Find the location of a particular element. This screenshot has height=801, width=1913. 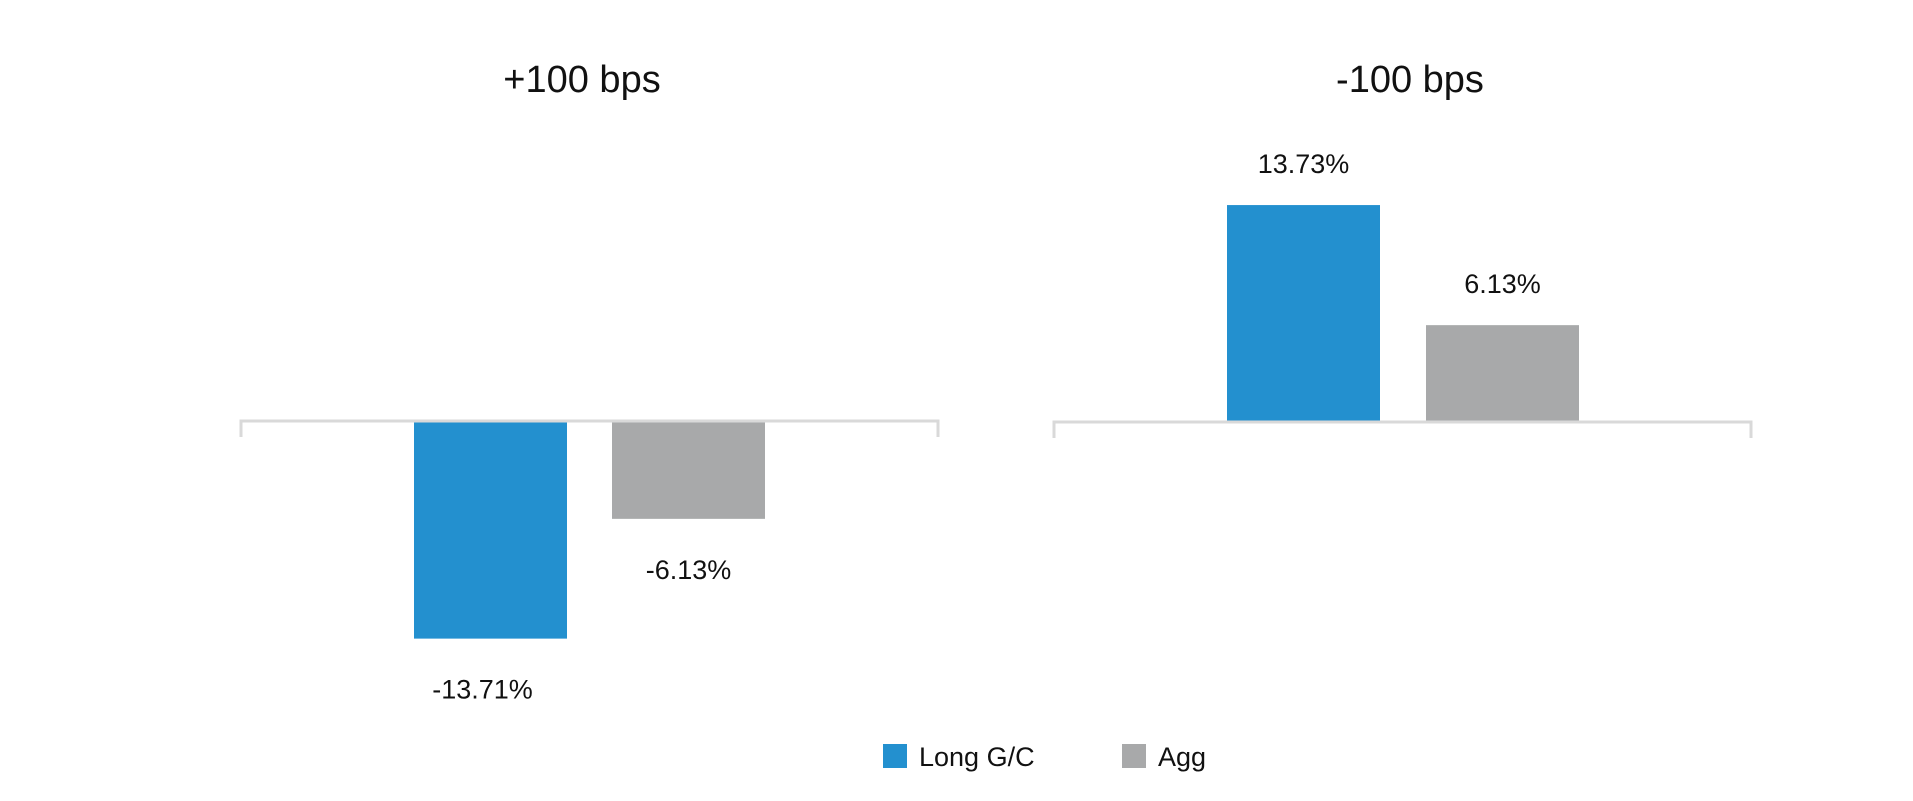

data-label: 6.13% is located at coordinates (1502, 284).